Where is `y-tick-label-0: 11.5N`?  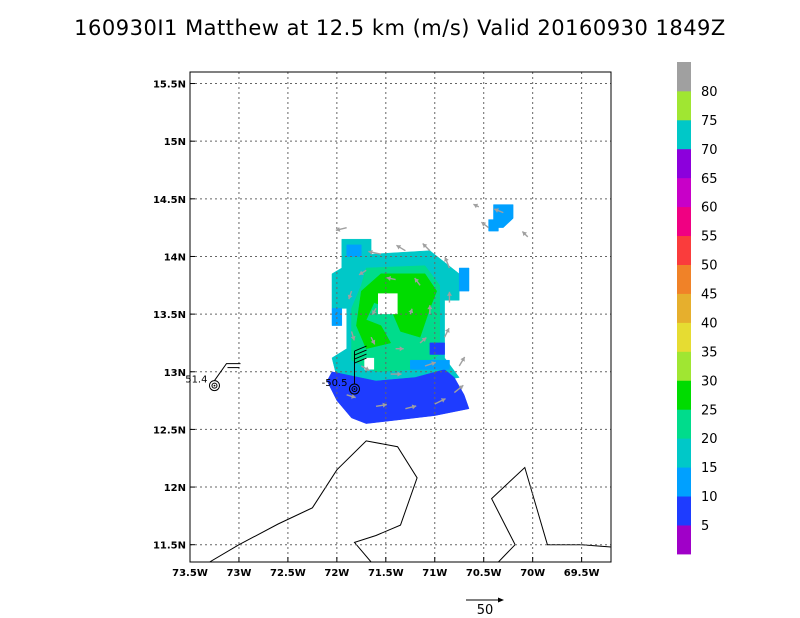
y-tick-label-0: 11.5N is located at coordinates (169, 546).